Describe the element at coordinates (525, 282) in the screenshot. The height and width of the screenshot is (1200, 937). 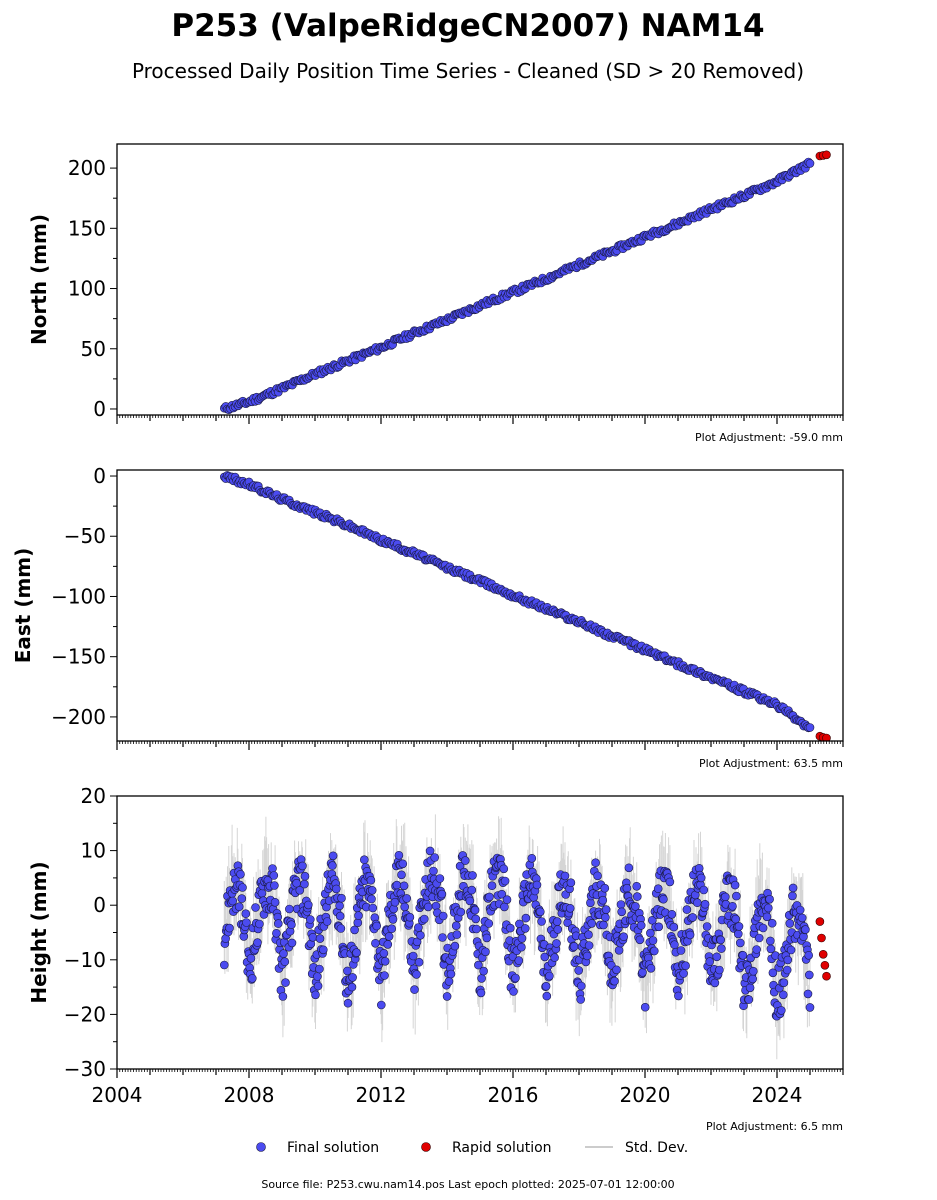
I see `plot-area` at that location.